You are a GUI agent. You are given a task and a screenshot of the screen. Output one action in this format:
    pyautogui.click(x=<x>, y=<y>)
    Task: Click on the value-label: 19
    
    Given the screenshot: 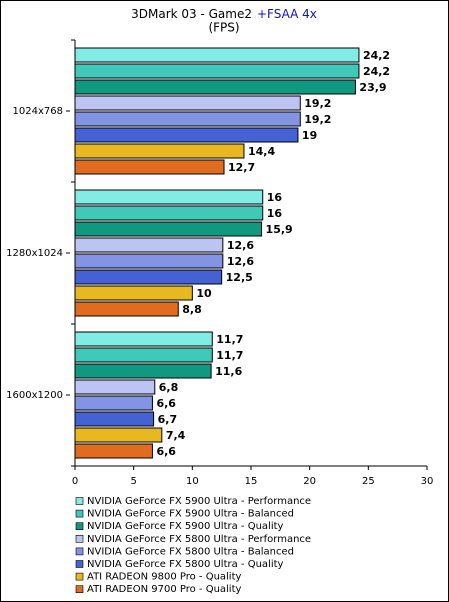 What is the action you would take?
    pyautogui.click(x=309, y=135)
    